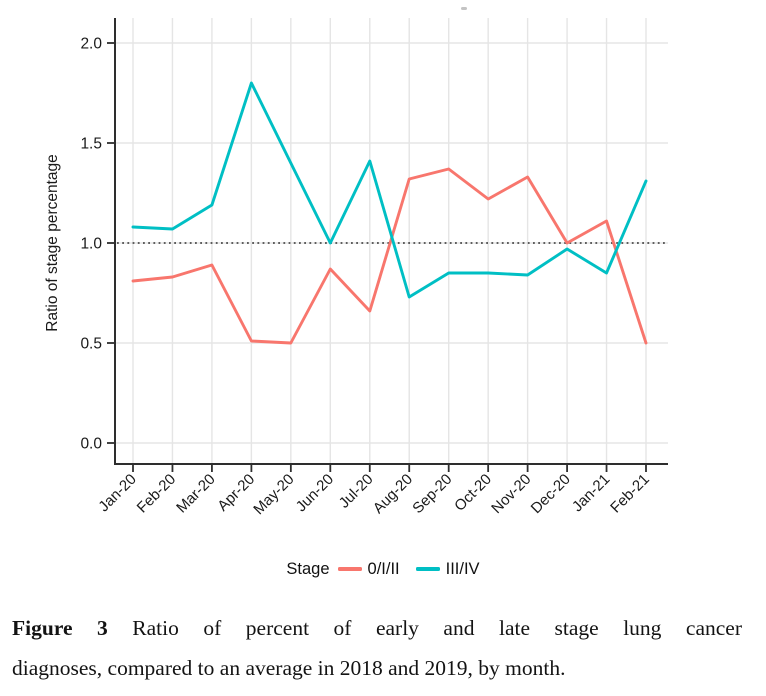 Image resolution: width=766 pixels, height=696 pixels. Describe the element at coordinates (91, 44) in the screenshot. I see `y-tick-label: 2.0` at that location.